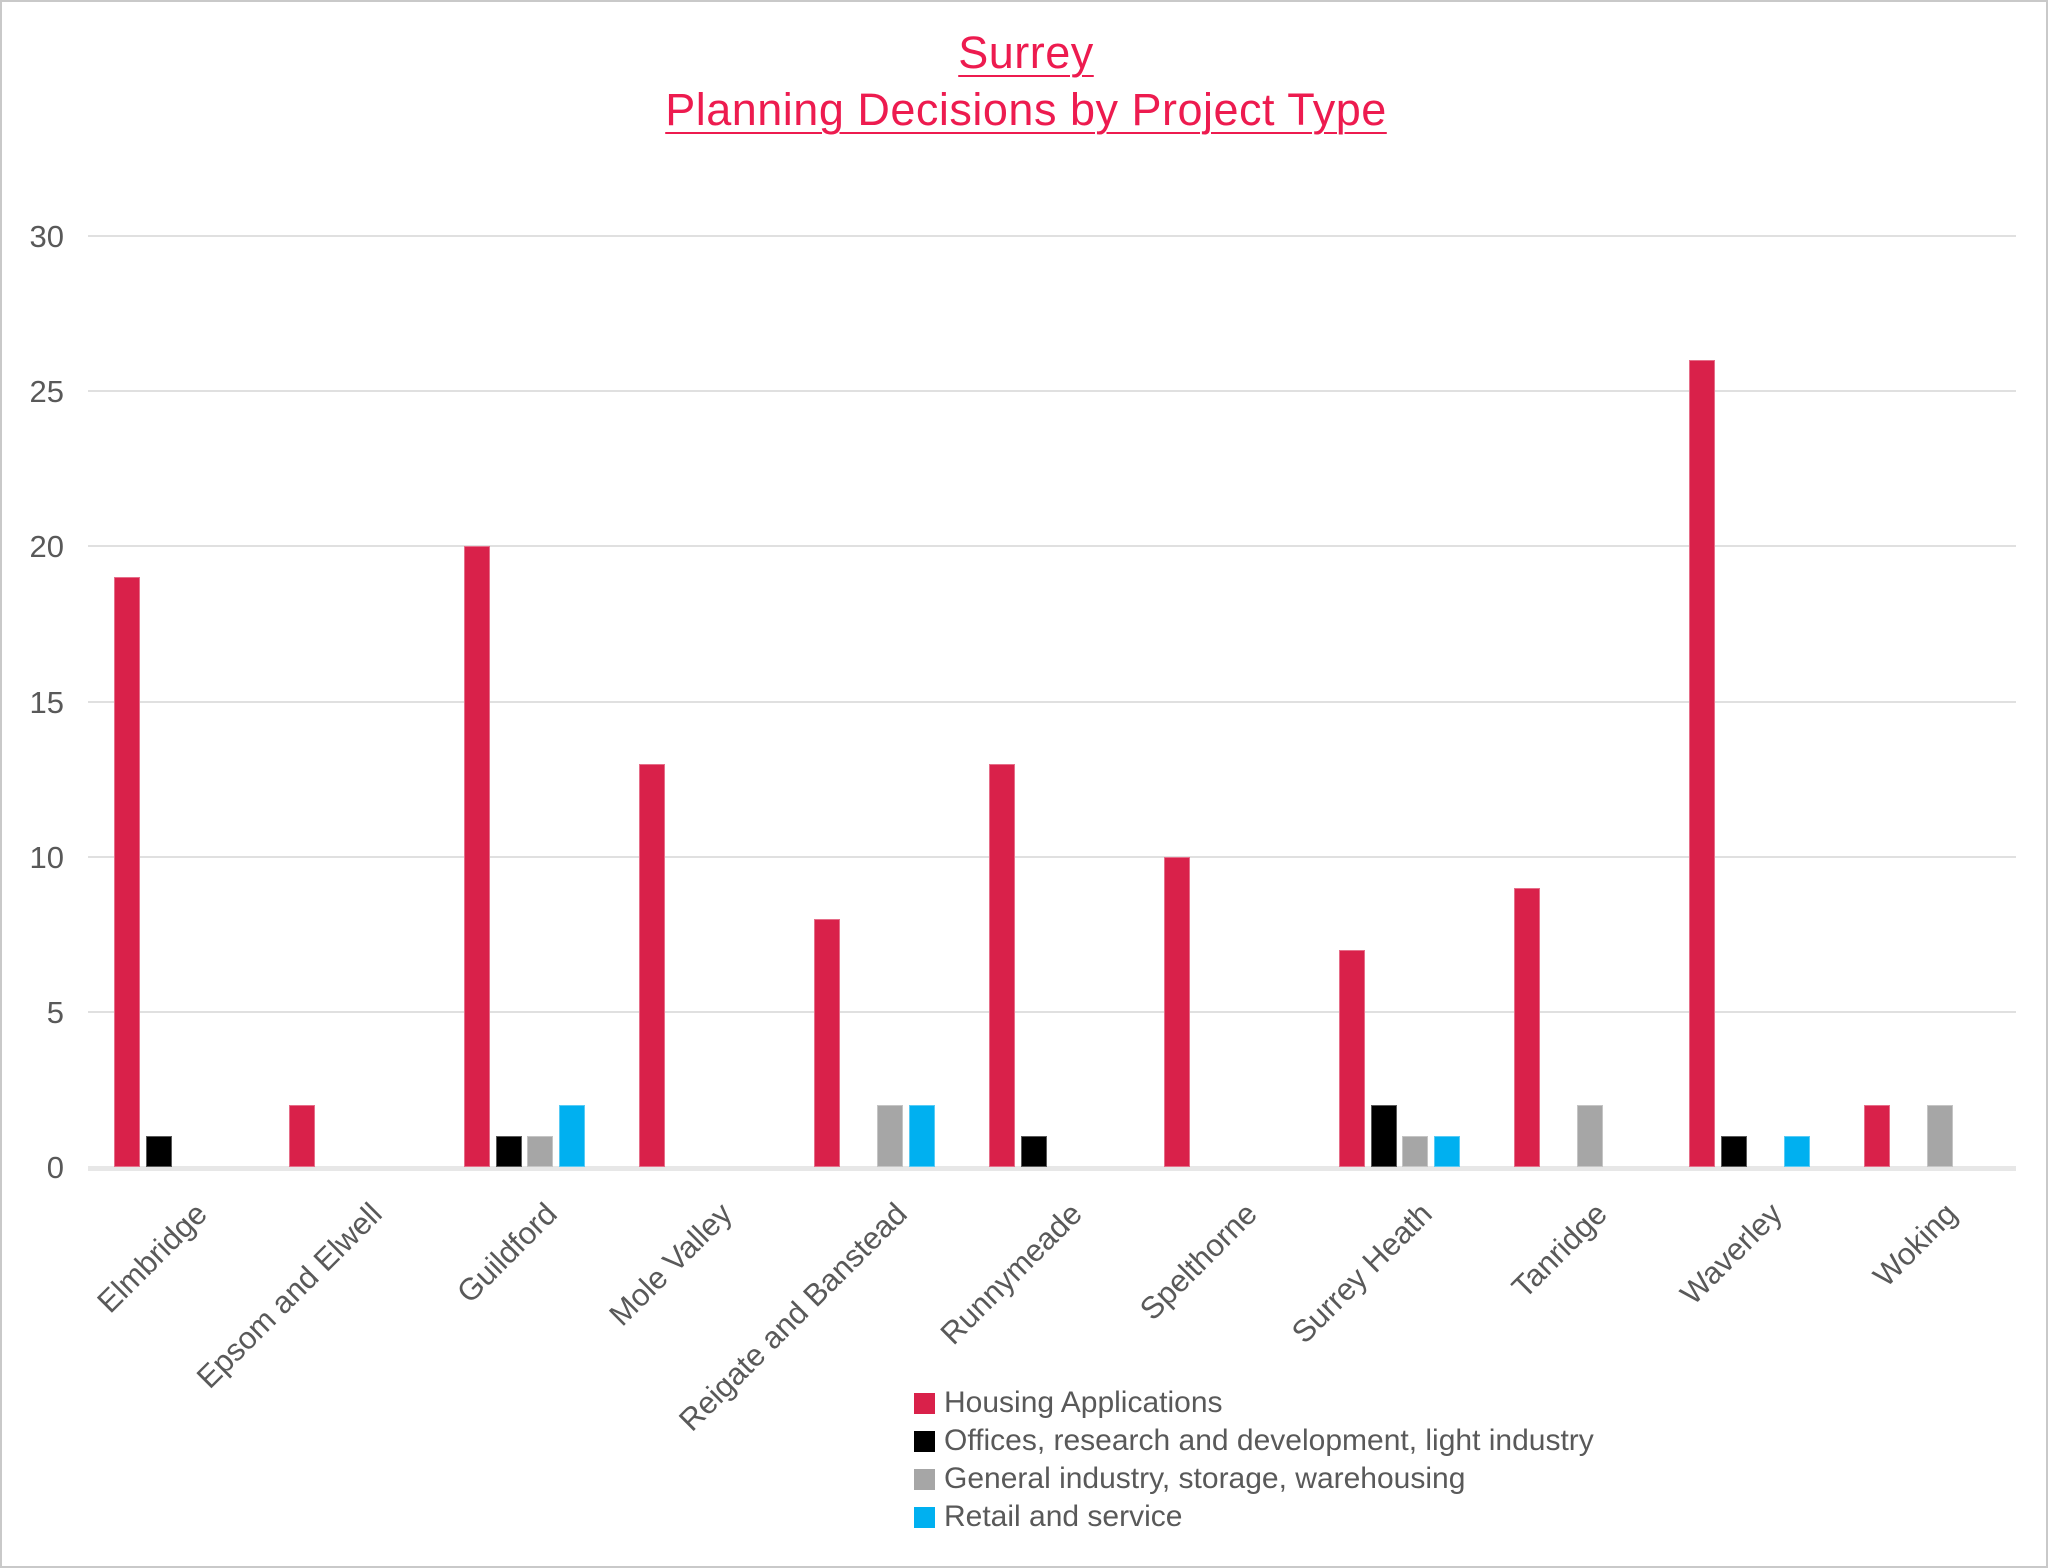 This screenshot has width=2048, height=1568. What do you see at coordinates (670, 1264) in the screenshot?
I see `x-axis-label-mole-valley: Mole Valley` at bounding box center [670, 1264].